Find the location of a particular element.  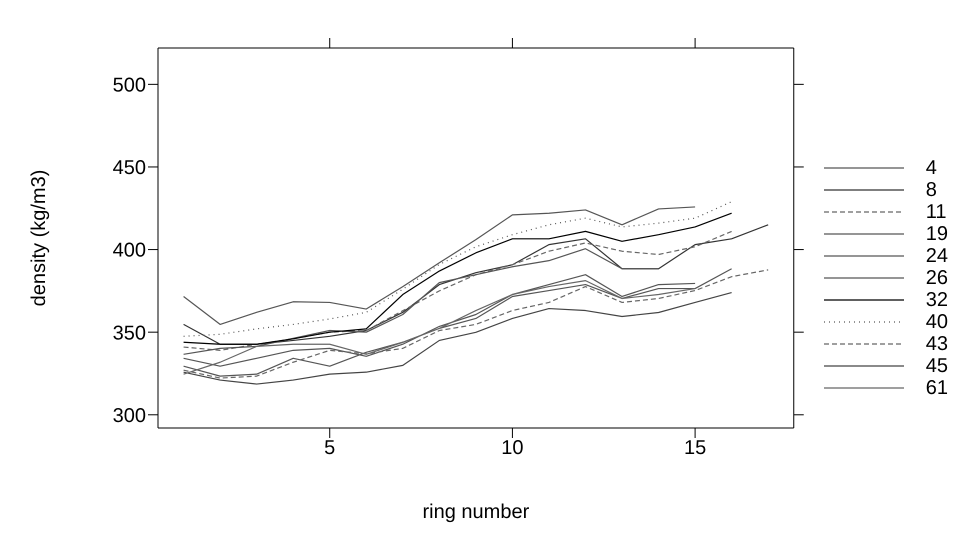

y-tick-label: 300 is located at coordinates (129, 415).